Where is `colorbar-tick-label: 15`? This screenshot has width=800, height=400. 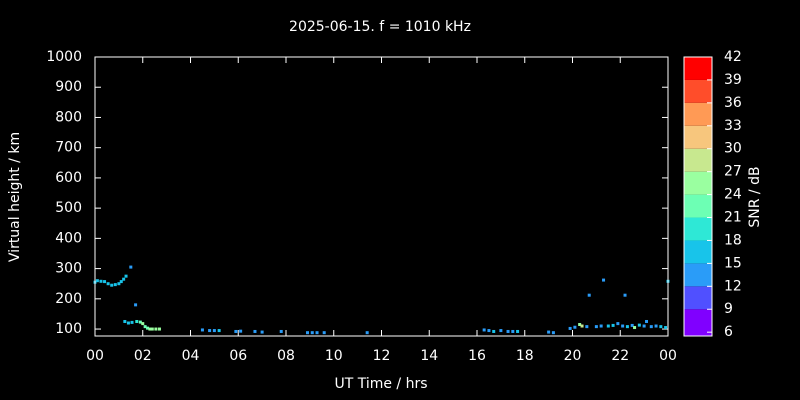
colorbar-tick-label: 15 is located at coordinates (733, 263).